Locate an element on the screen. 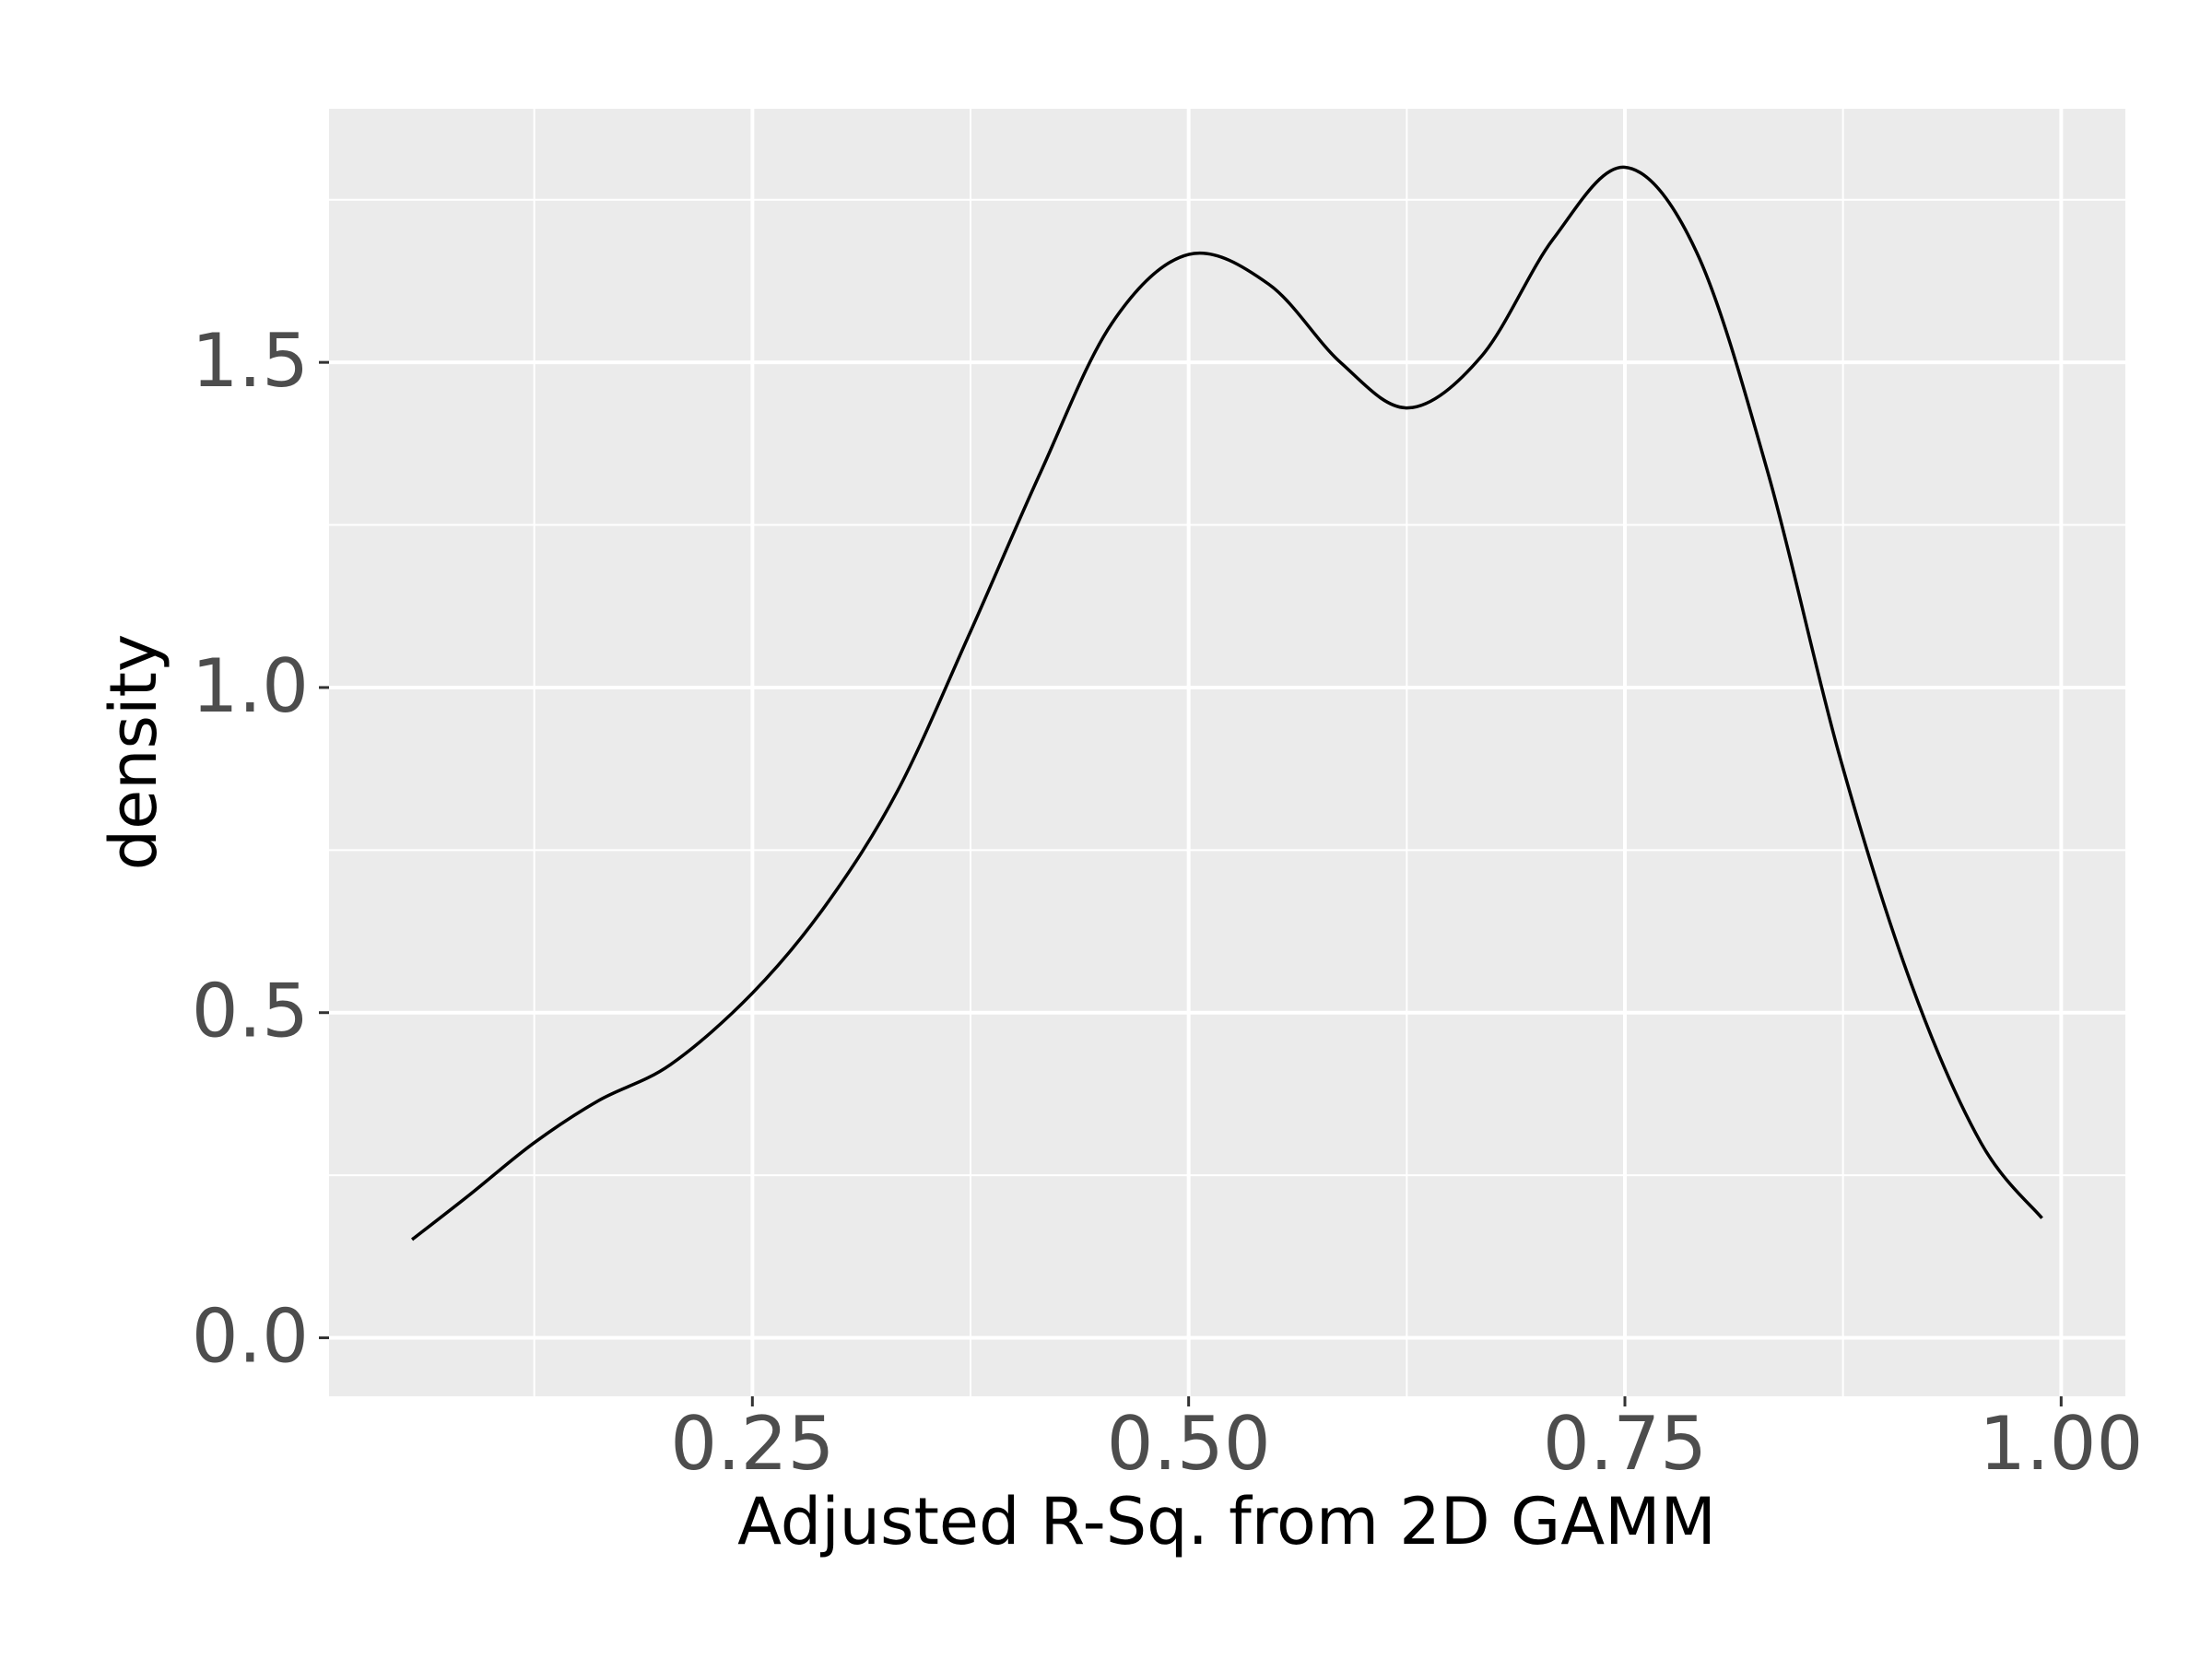 The width and height of the screenshot is (2212, 1659). y-tick-label: 1.0 is located at coordinates (250, 686).